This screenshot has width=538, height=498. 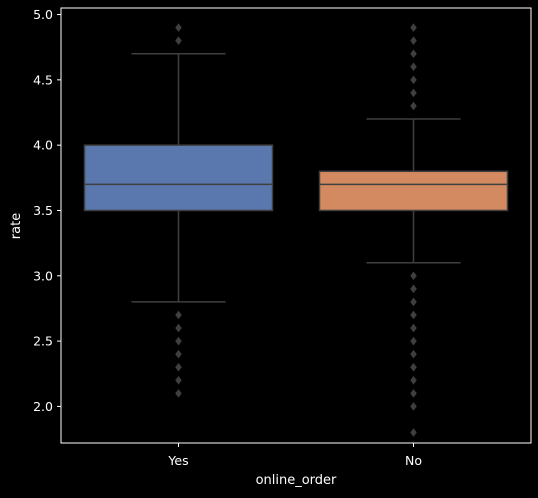 What do you see at coordinates (43, 14) in the screenshot?
I see `y-tick-label: 5.0` at bounding box center [43, 14].